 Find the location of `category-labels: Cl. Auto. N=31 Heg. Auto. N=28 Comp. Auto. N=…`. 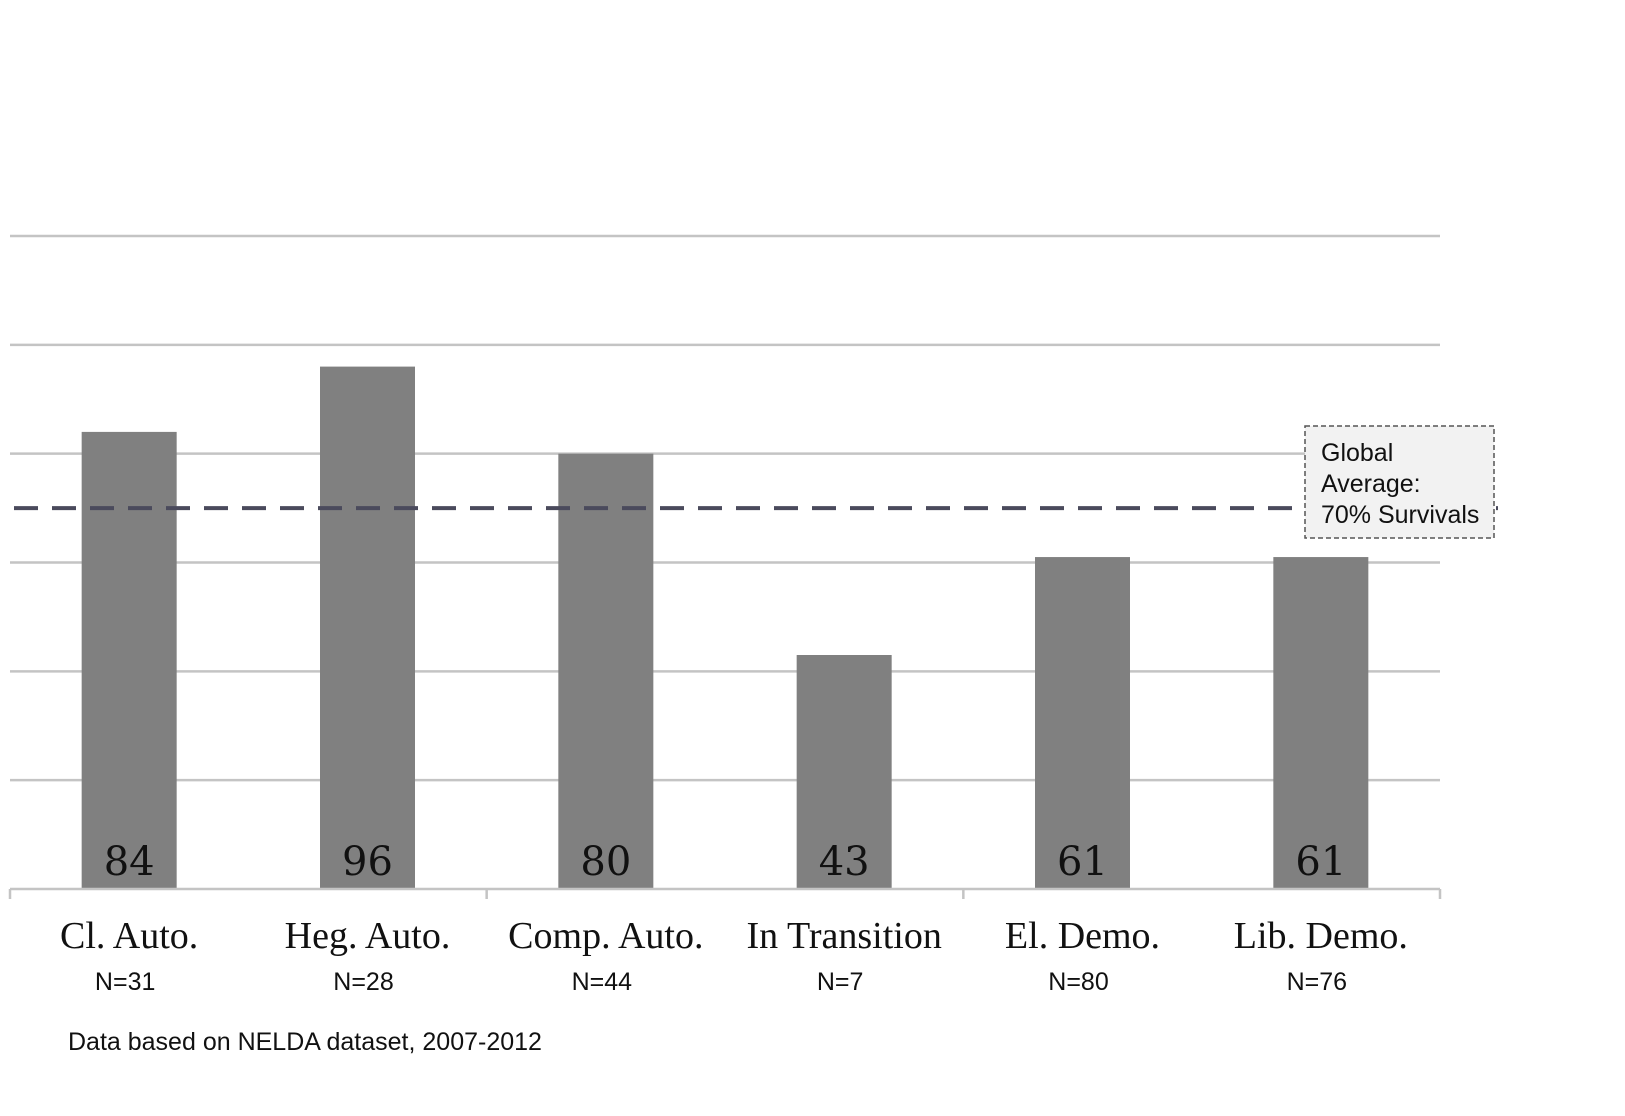

category-labels: Cl. Auto. N=31 Heg. Auto. N=28 Comp. Auto. N=… is located at coordinates (734, 955).